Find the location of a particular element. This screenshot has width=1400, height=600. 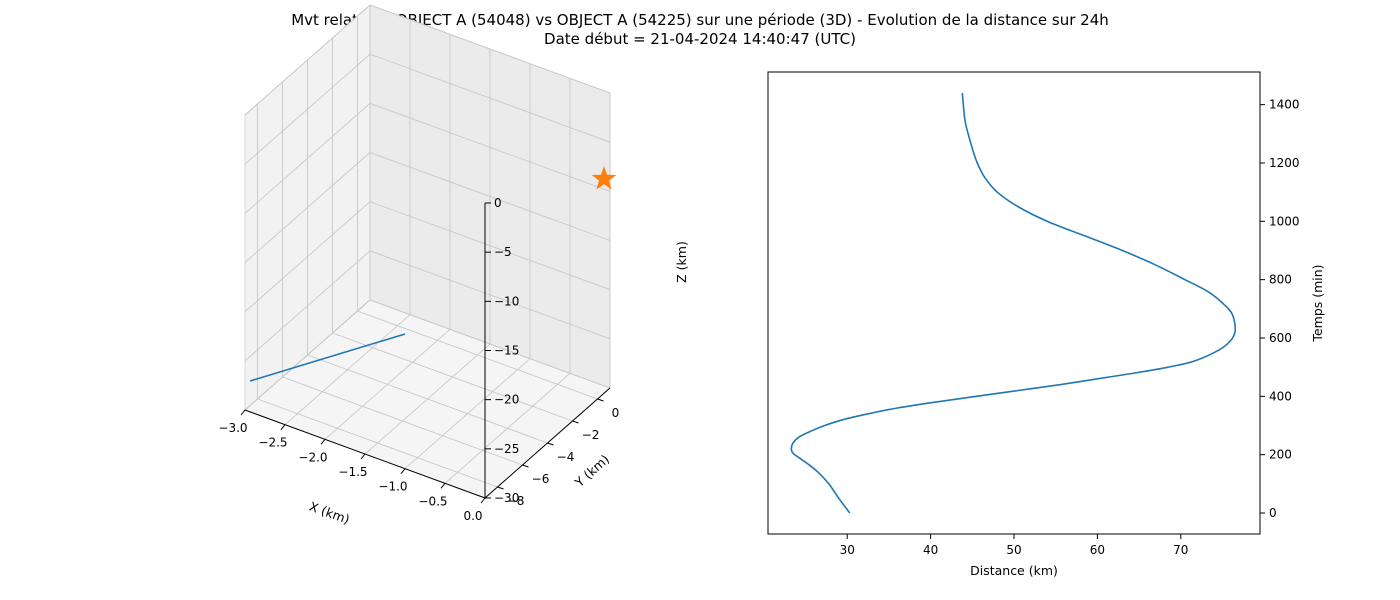

z-tick-label: −25 is located at coordinates (506, 449).